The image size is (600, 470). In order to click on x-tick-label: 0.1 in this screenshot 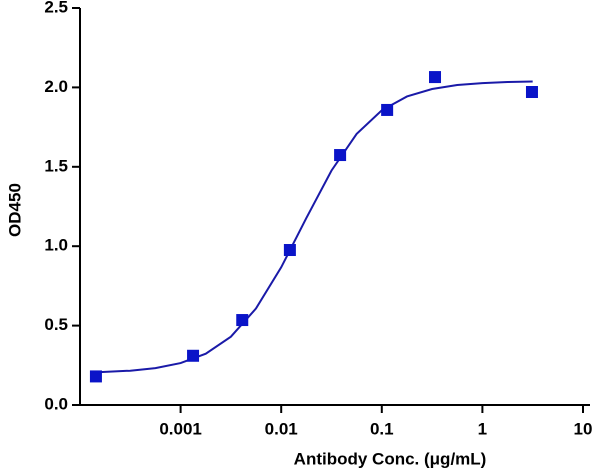, I will do `click(382, 428)`.